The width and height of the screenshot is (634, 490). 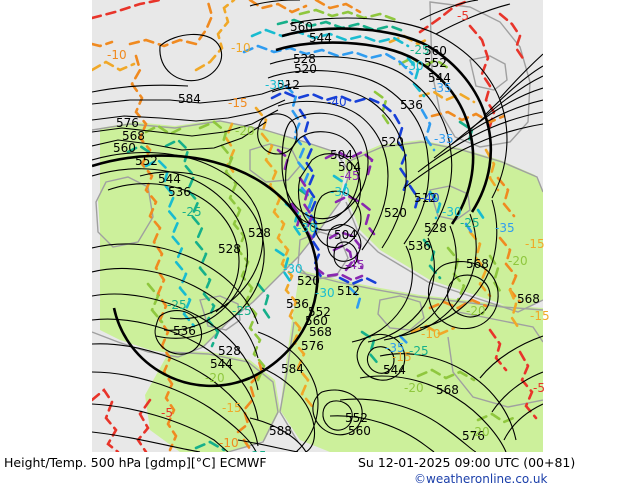 I want to click on left-margin, so click(x=46, y=227).